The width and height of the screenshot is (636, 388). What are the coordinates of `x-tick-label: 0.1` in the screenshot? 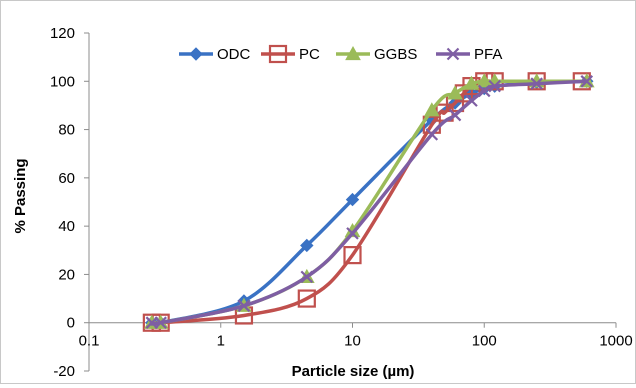 It's located at (89, 341).